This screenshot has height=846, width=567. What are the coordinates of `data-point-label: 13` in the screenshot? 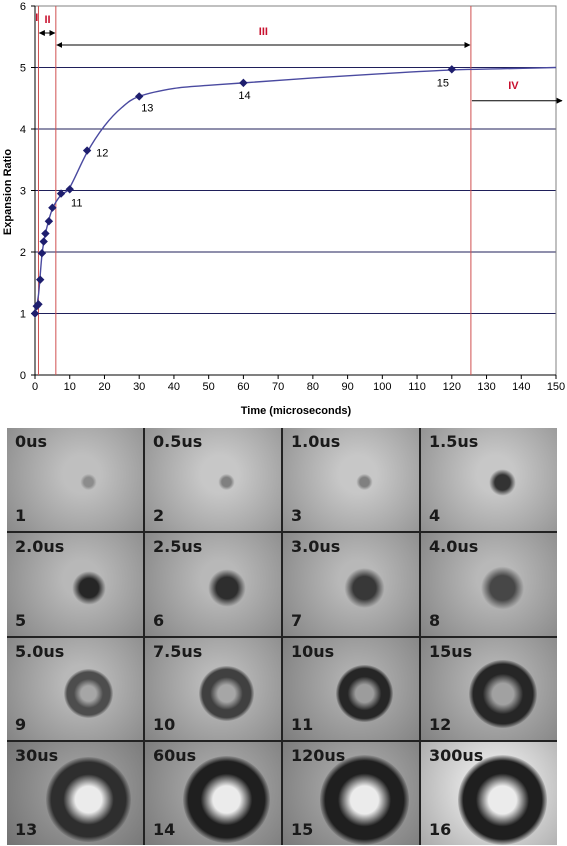 It's located at (147, 108).